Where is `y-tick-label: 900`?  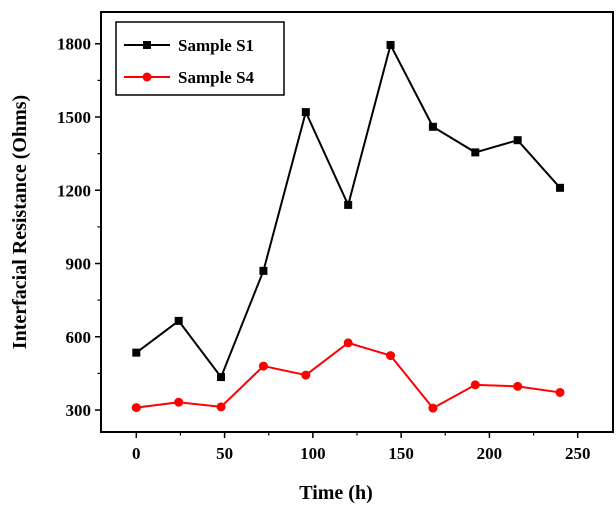 y-tick-label: 900 is located at coordinates (79, 264).